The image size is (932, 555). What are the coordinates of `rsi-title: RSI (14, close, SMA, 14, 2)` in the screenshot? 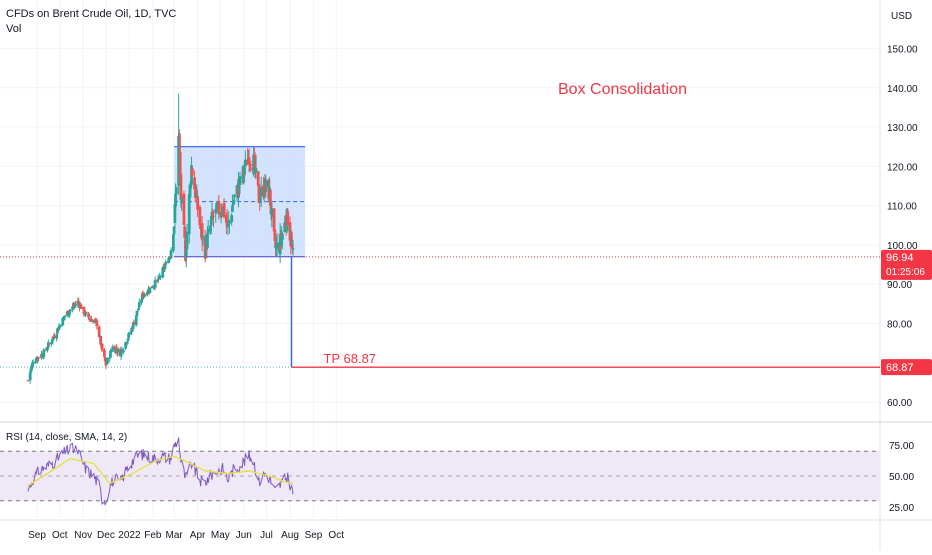 It's located at (66, 437).